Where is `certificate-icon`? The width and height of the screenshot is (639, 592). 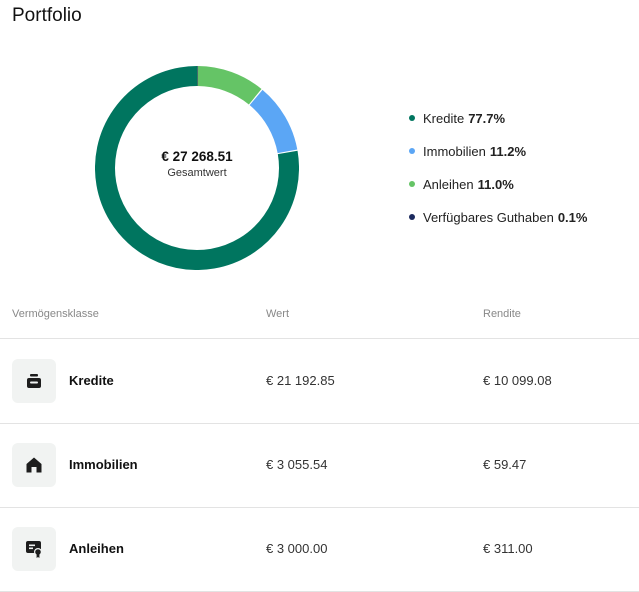 certificate-icon is located at coordinates (34, 549).